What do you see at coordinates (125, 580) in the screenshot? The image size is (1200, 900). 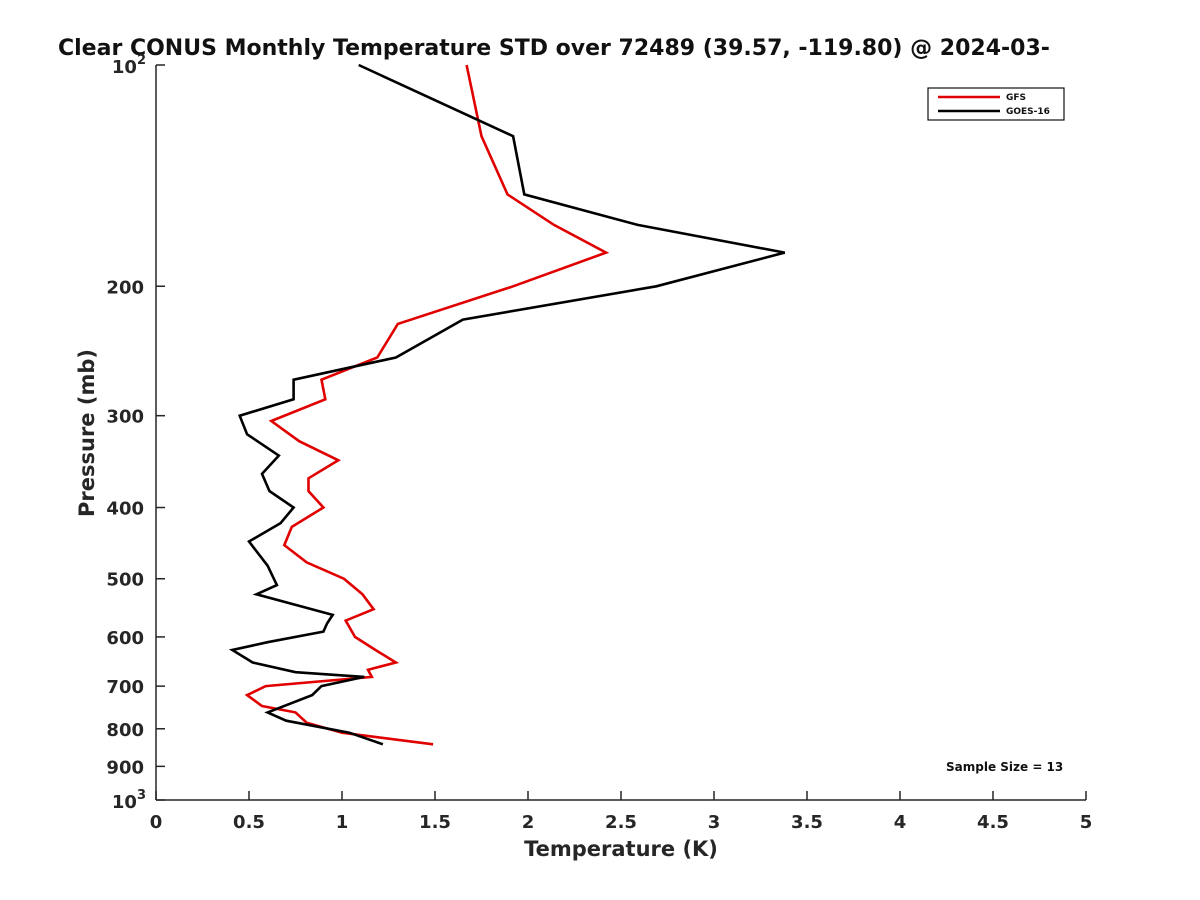 I see `y-tick-label: 500` at bounding box center [125, 580].